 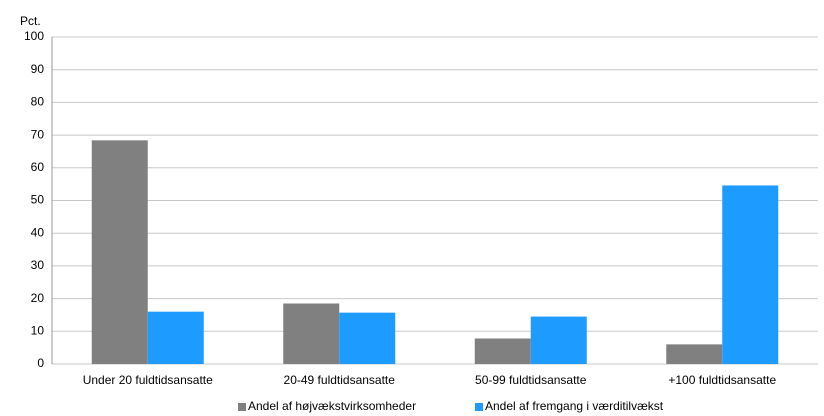 I want to click on y-tick-label: 10, so click(x=38, y=330).